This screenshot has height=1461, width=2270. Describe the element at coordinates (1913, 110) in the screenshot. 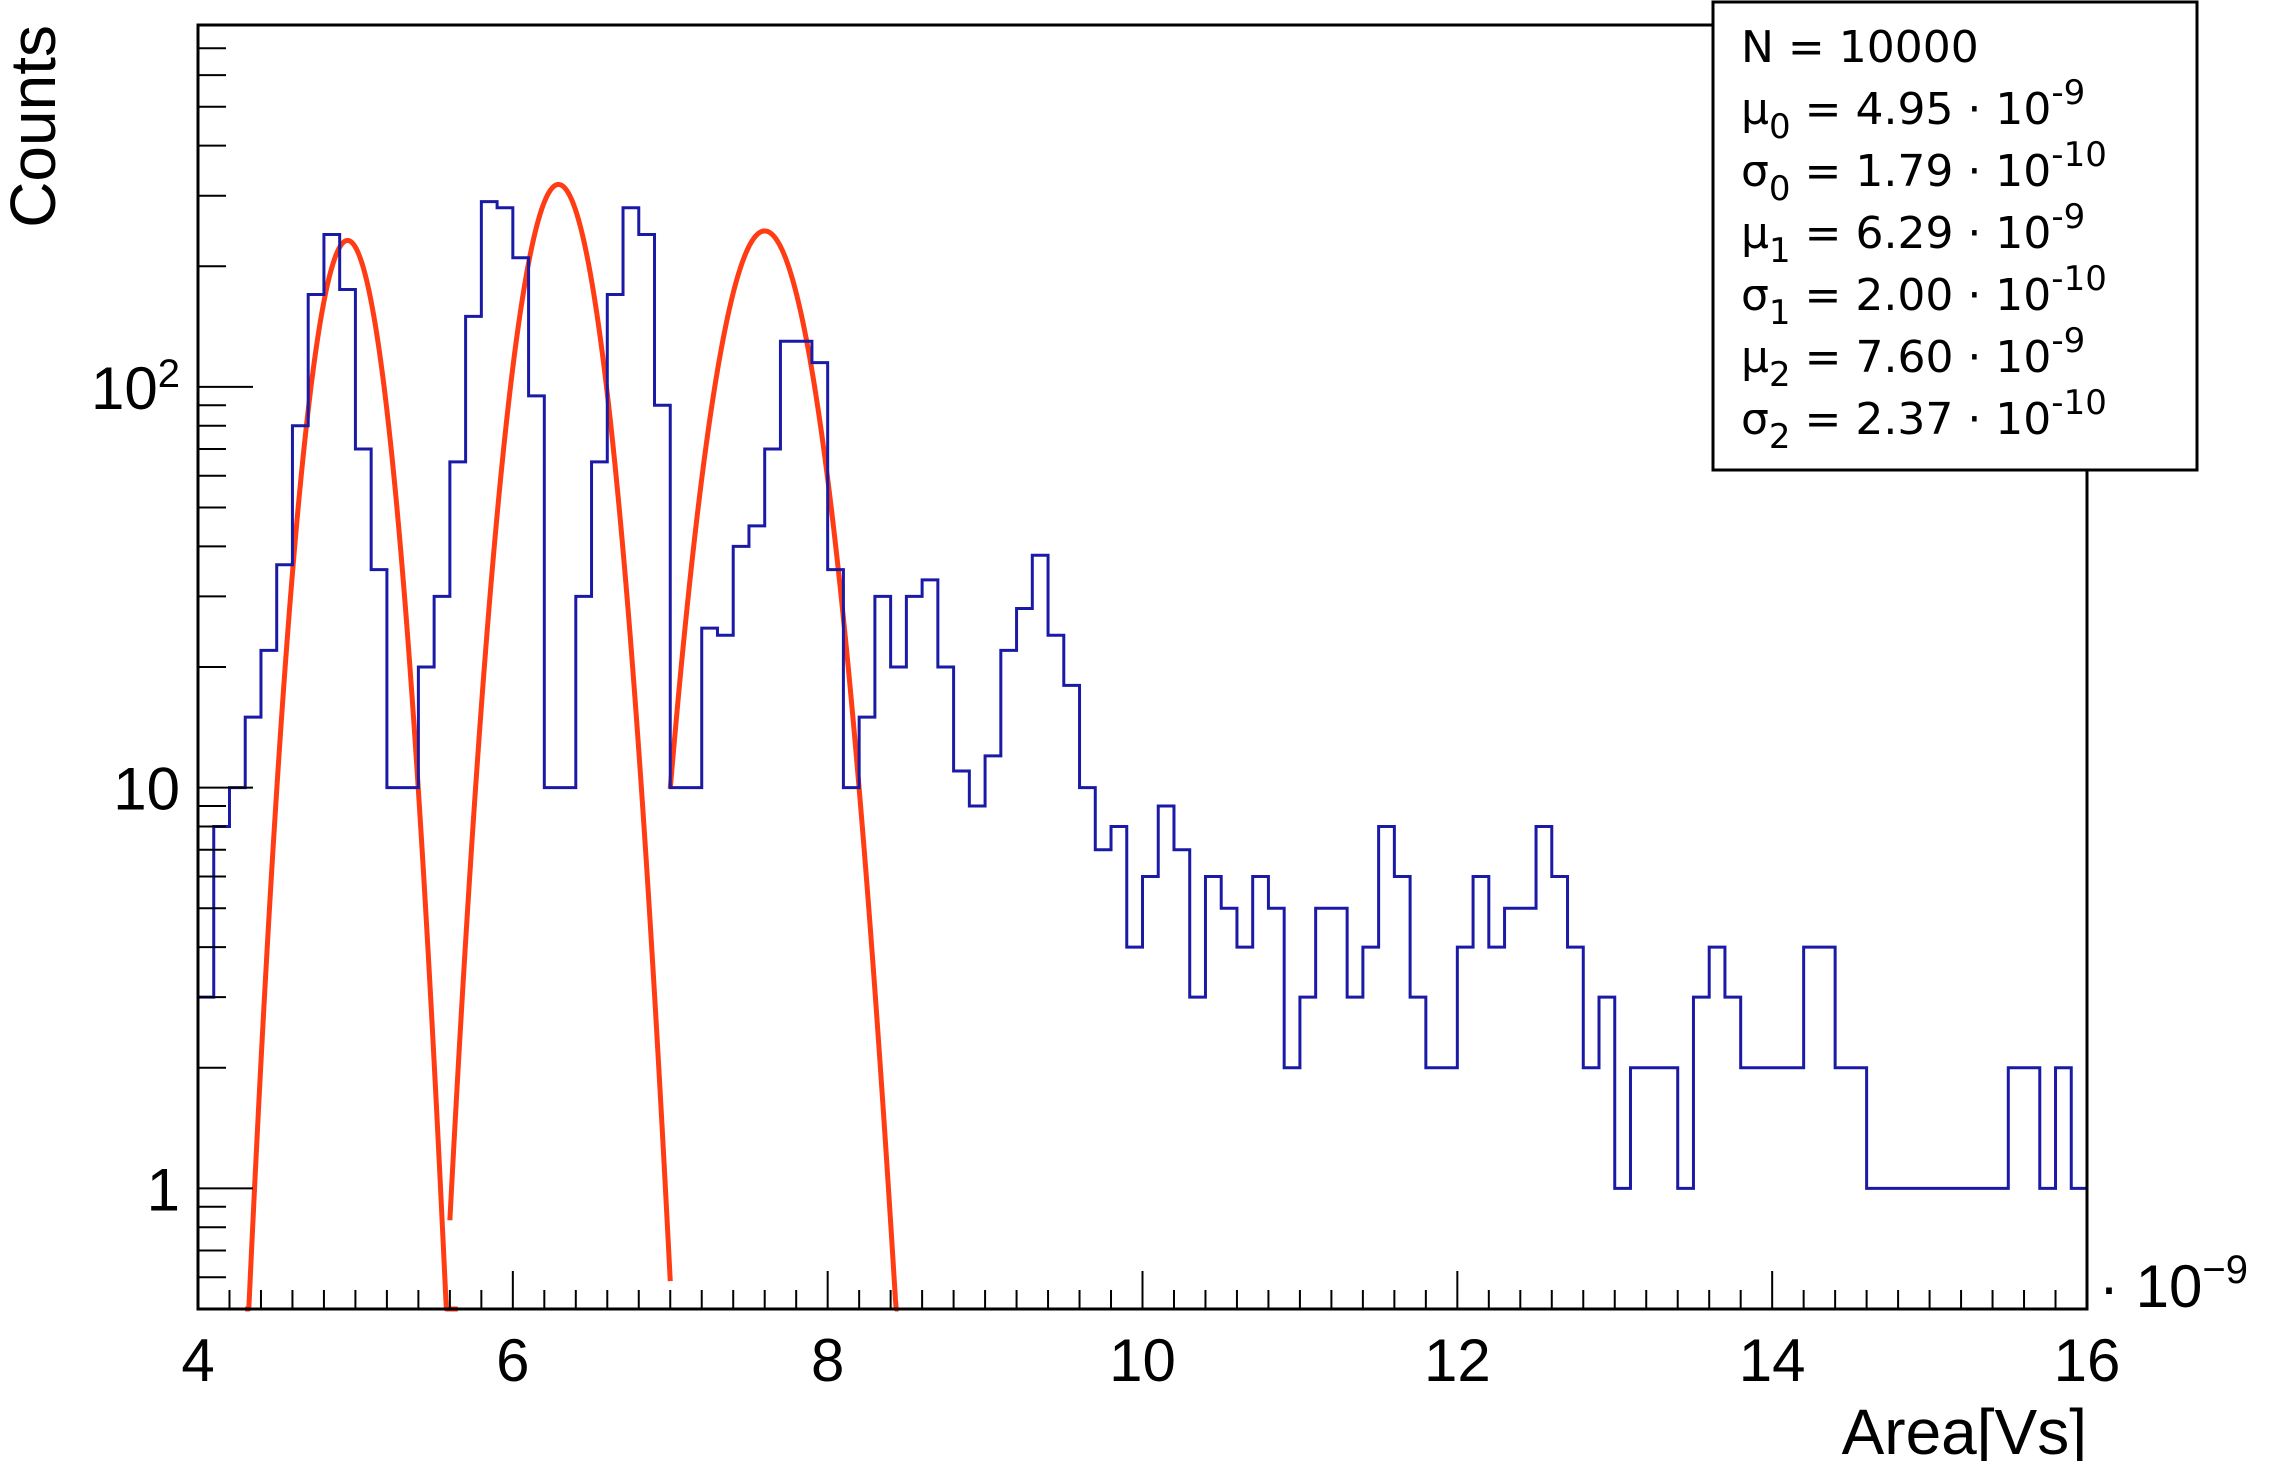

I see `stats-line: μ0 = 4.95 · 10-9` at that location.